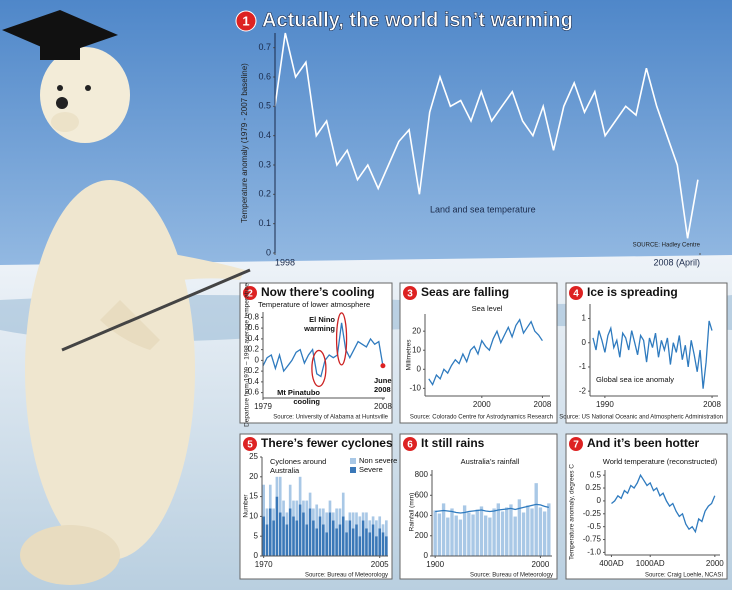 The width and height of the screenshot is (732, 595). What do you see at coordinates (264, 223) in the screenshot?
I see `y-tick-label: 0.1` at bounding box center [264, 223].